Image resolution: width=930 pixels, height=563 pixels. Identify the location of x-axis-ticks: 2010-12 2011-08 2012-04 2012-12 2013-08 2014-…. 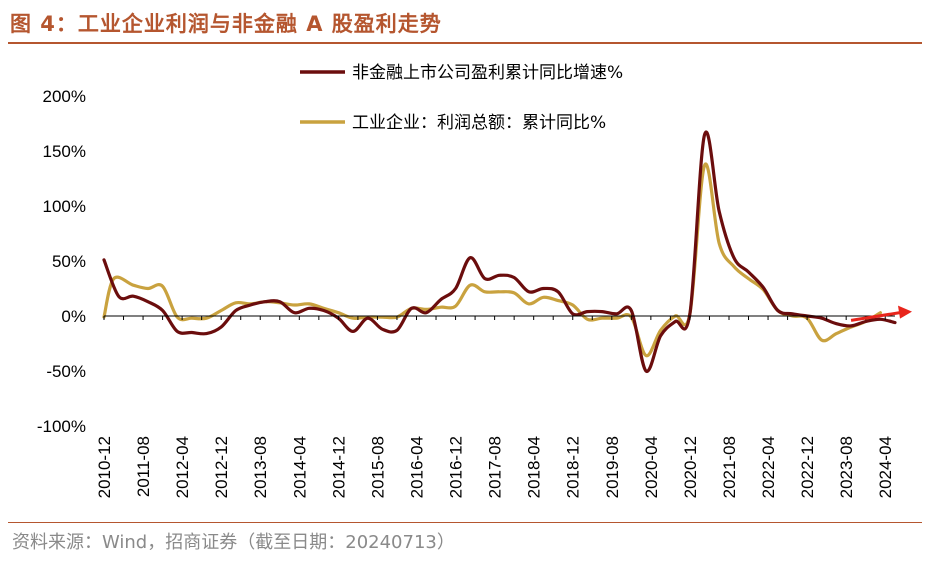
(495, 467).